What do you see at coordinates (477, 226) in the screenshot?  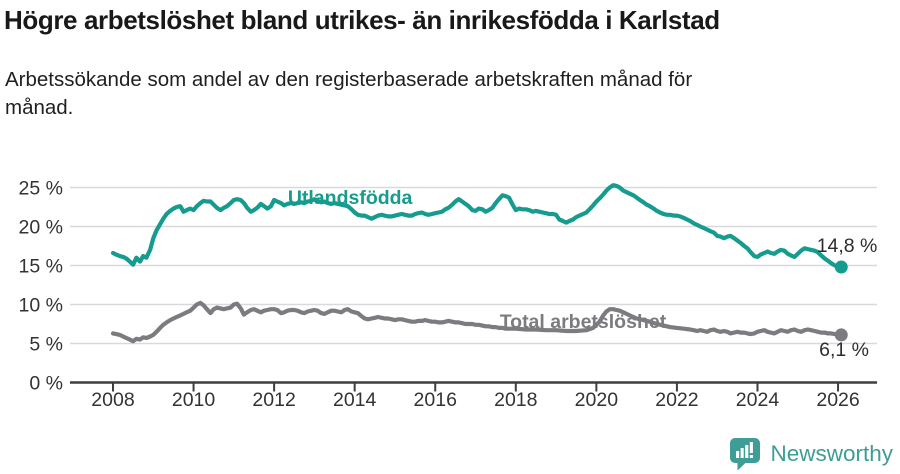 I see `series-line-utlandsfodda` at bounding box center [477, 226].